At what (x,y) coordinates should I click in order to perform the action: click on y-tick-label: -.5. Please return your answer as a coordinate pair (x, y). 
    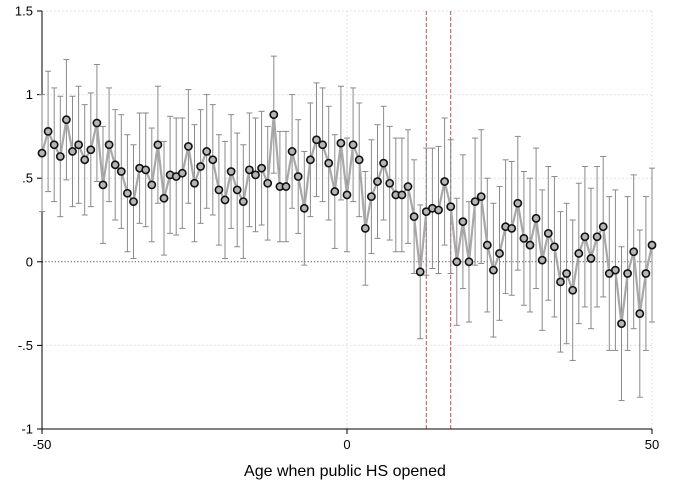
    Looking at the image, I should click on (25, 345).